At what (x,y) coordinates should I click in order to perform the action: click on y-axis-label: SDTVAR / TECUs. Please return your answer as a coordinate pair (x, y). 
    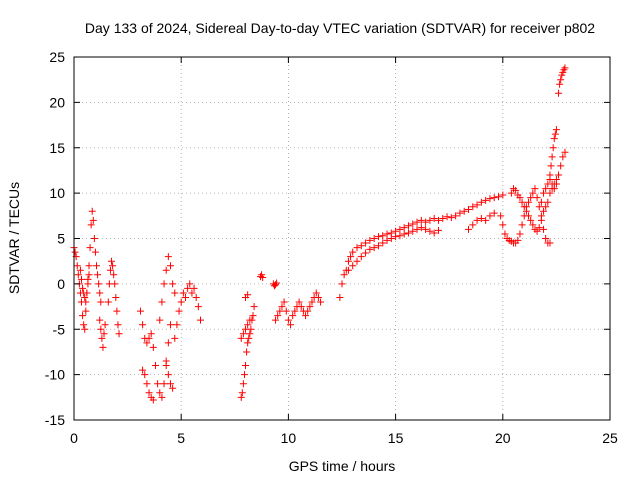
    Looking at the image, I should click on (14, 238).